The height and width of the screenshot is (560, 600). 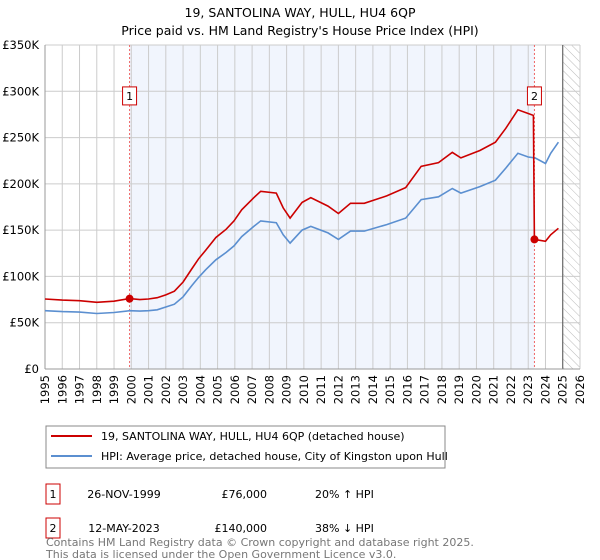 I want to click on x-tick-label: 2020, so click(x=476, y=389).